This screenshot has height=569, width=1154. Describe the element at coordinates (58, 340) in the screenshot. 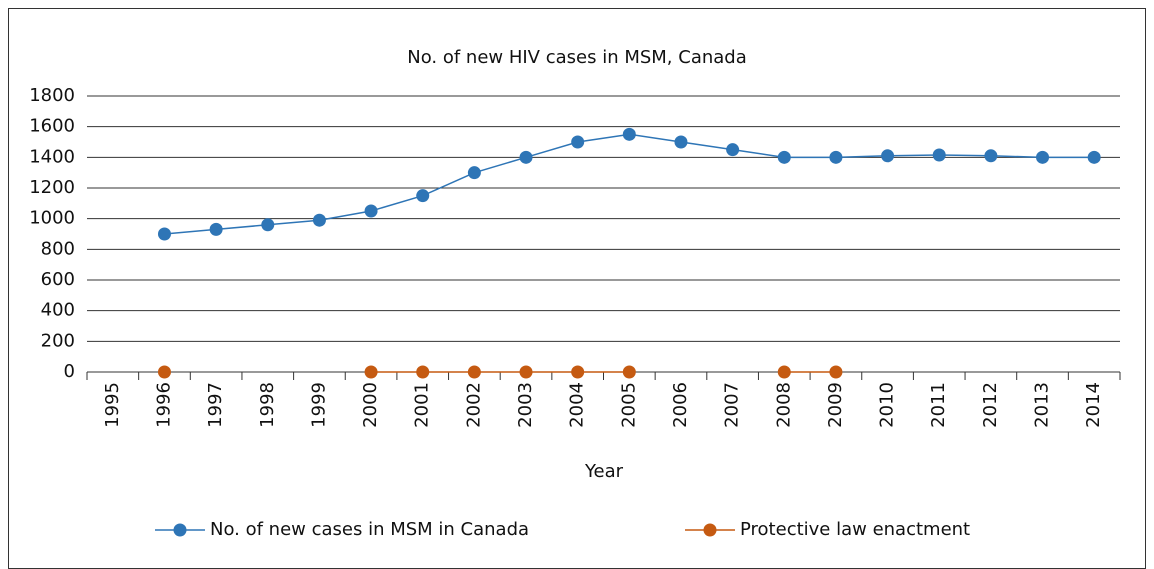

I see `y-tick-label: 200` at that location.